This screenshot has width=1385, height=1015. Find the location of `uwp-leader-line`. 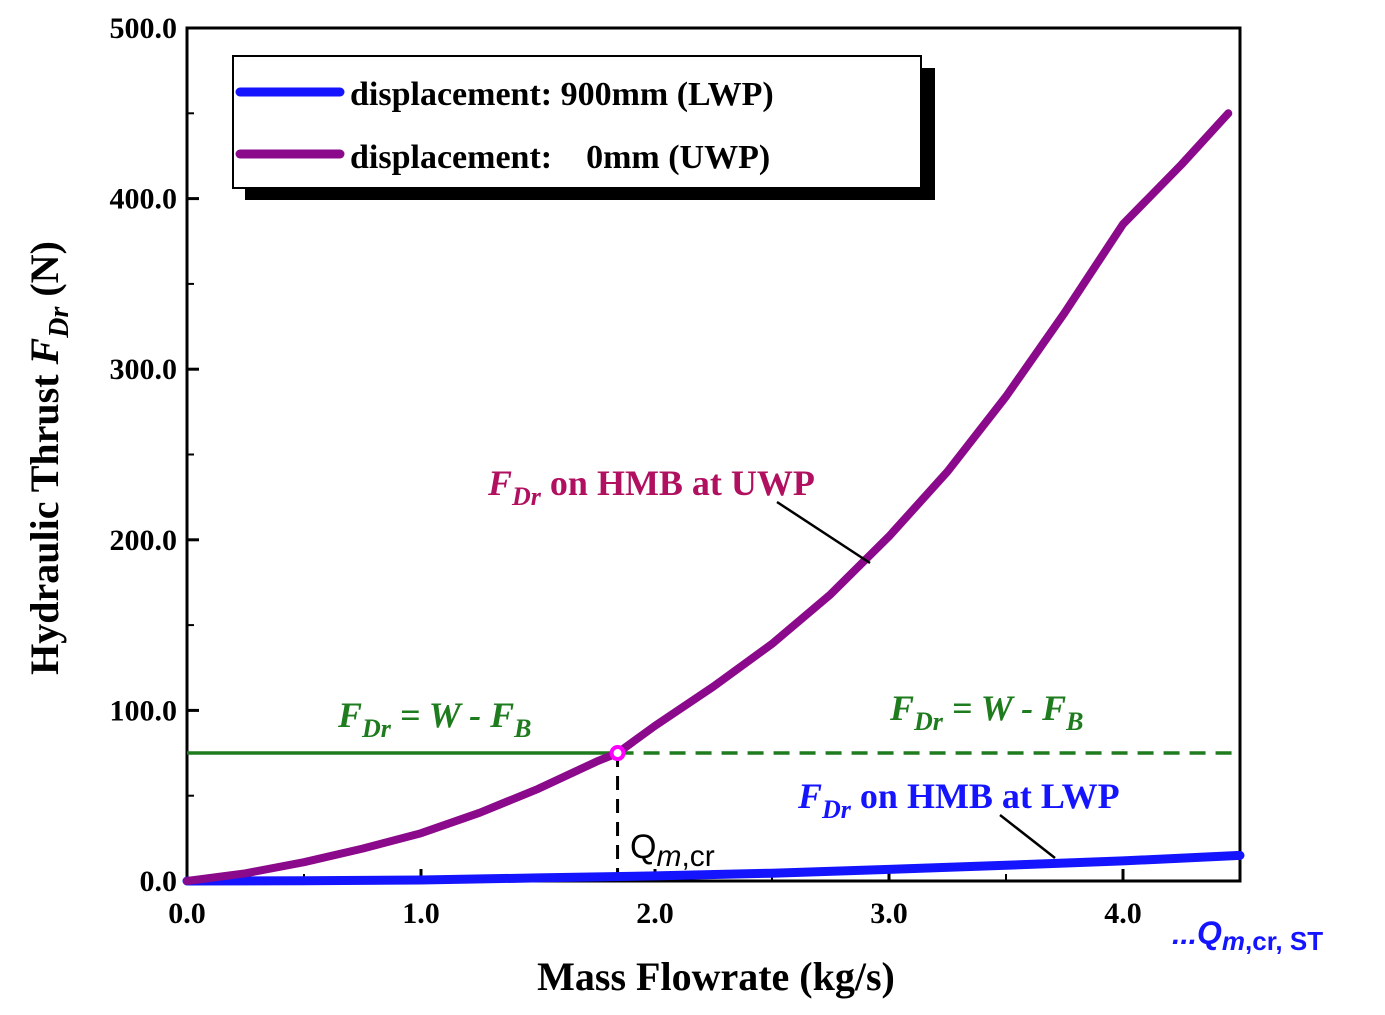

uwp-leader-line is located at coordinates (823, 532).